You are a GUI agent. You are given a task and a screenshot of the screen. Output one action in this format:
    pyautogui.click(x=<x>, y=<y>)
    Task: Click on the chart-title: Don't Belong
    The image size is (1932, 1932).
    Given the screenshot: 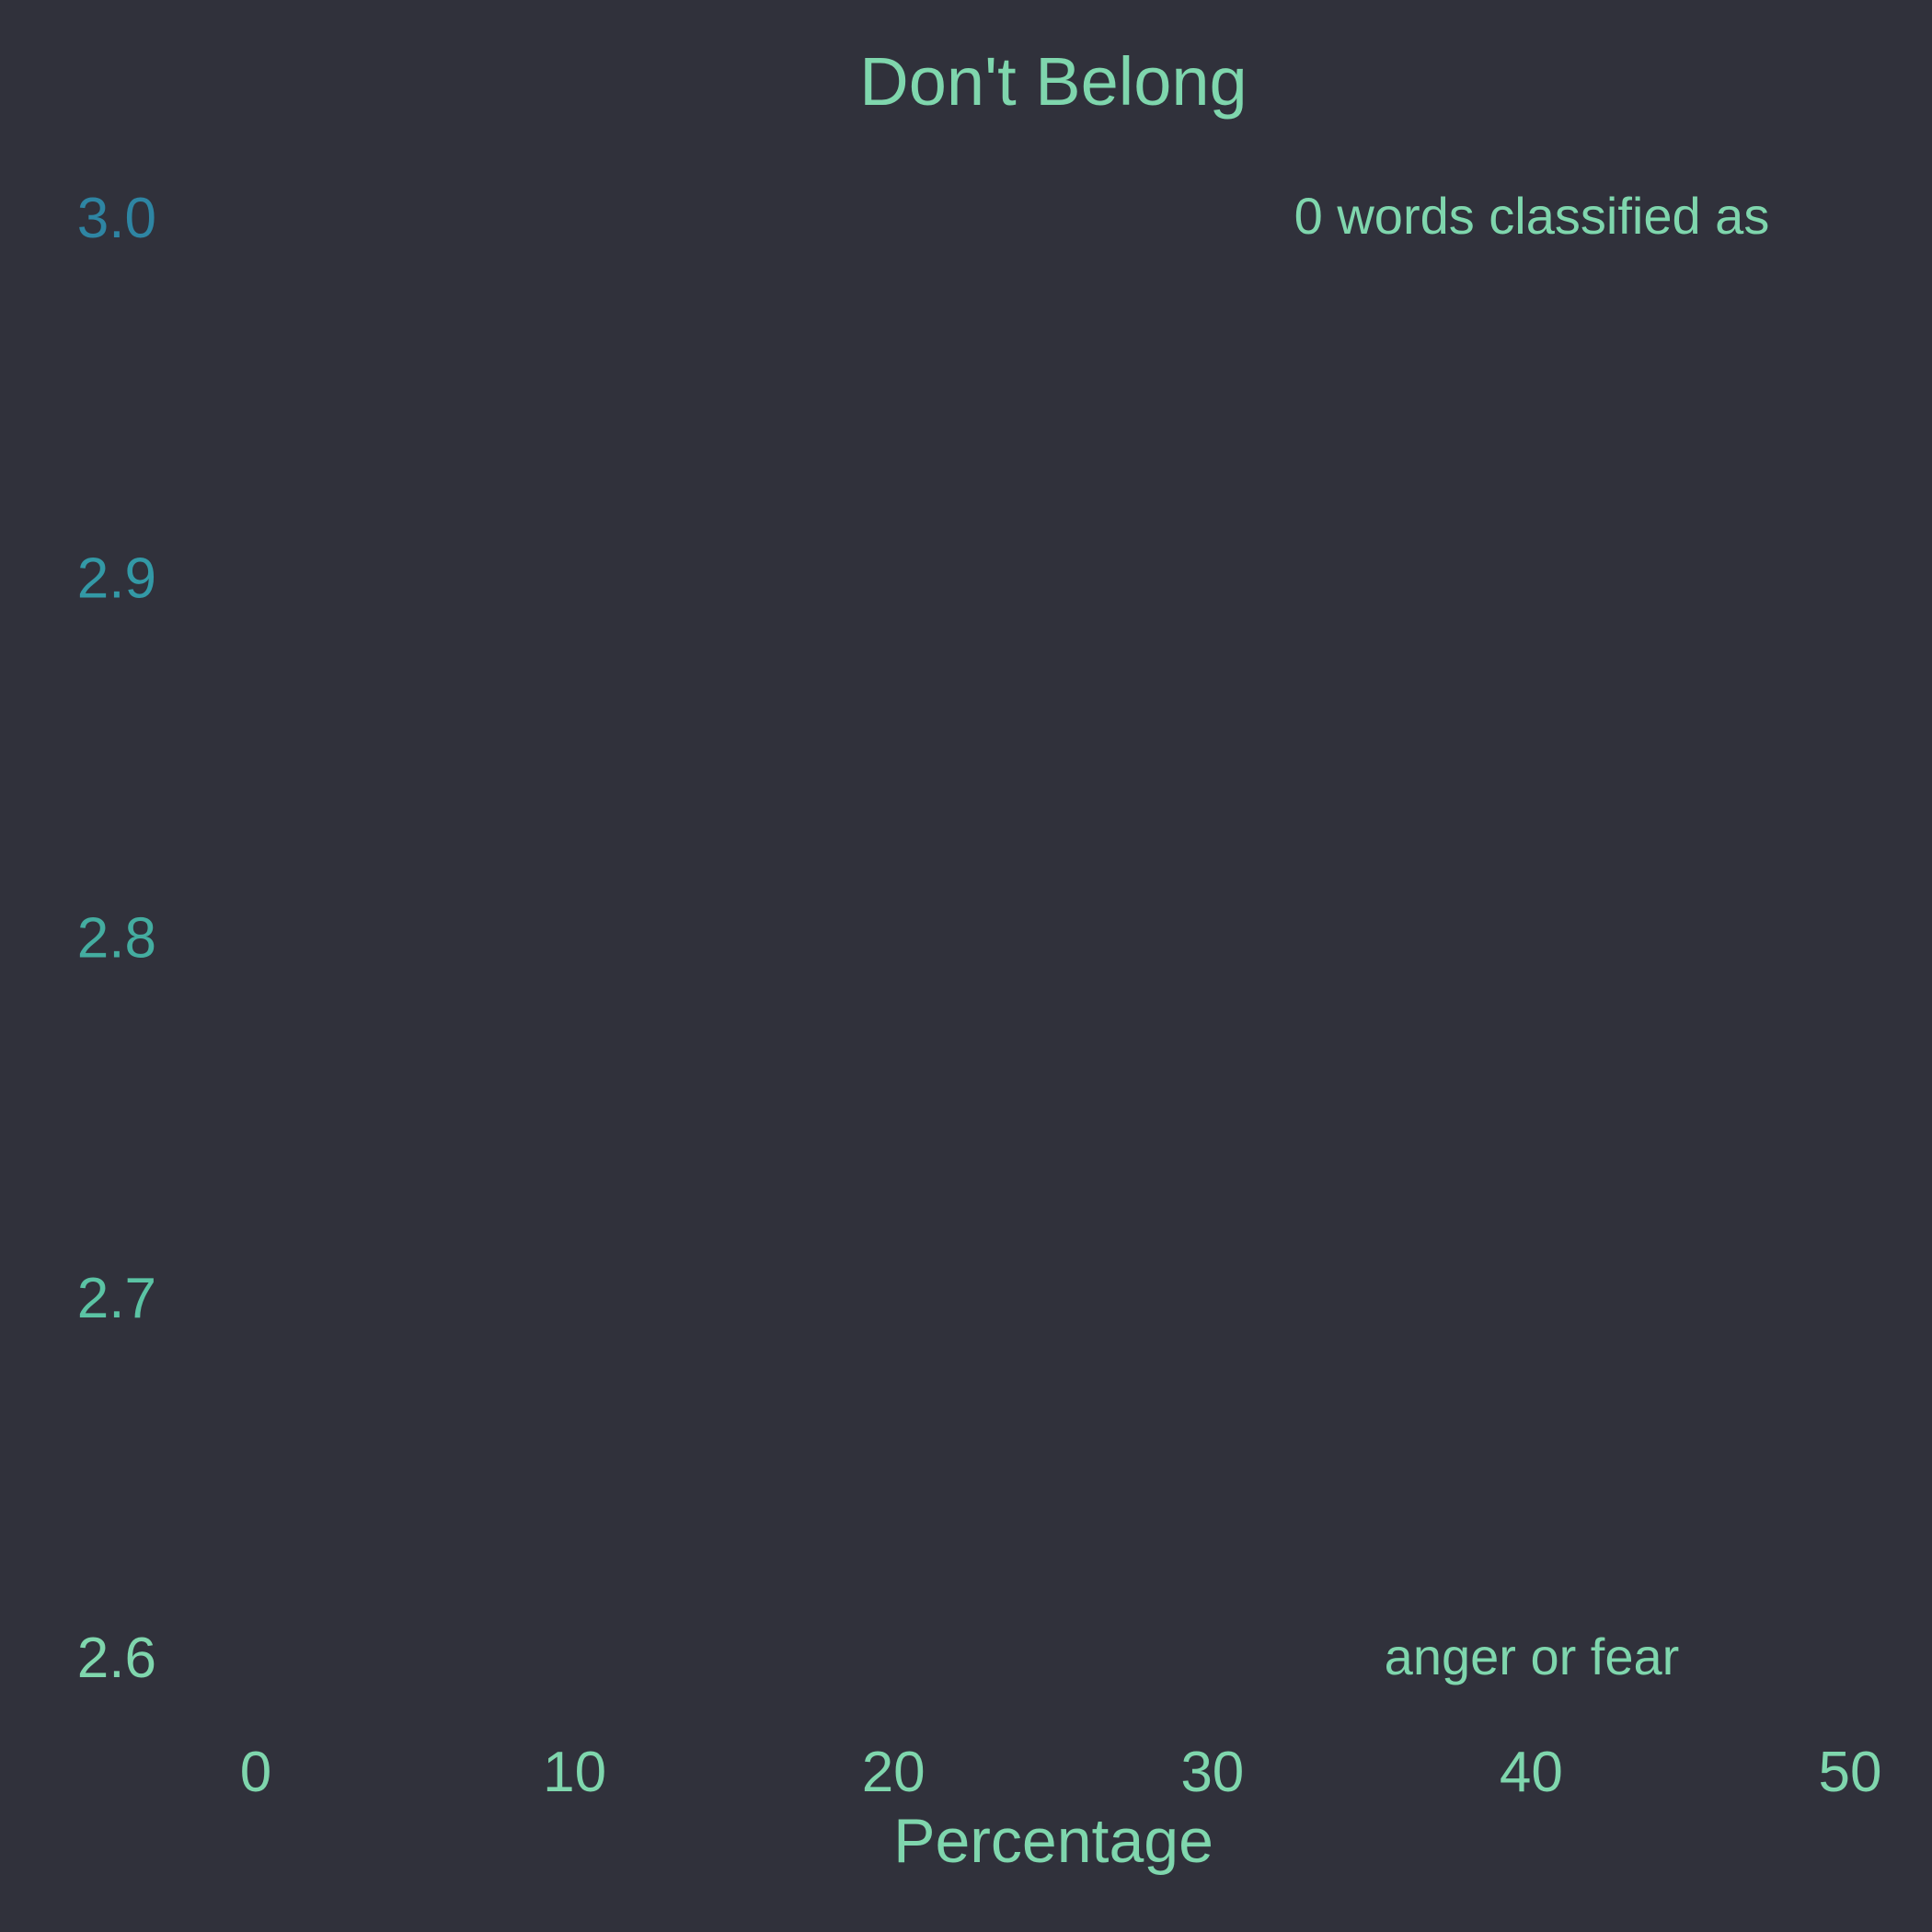 What is the action you would take?
    pyautogui.click(x=1053, y=81)
    